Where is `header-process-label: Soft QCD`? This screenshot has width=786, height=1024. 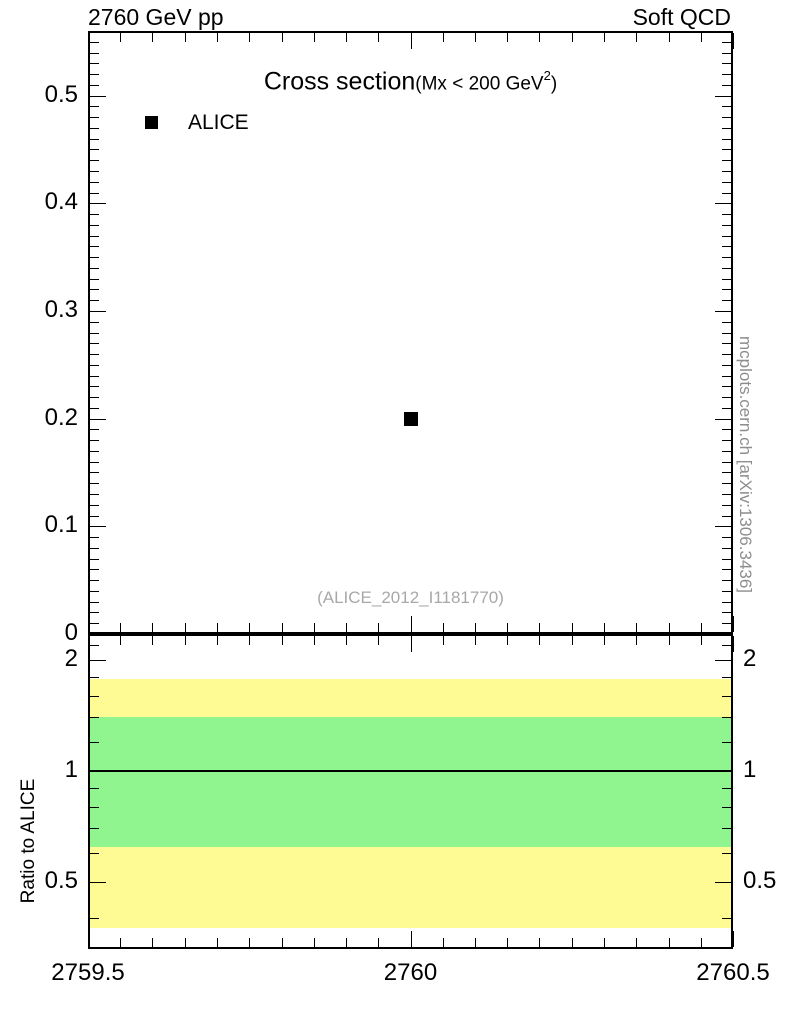
header-process-label: Soft QCD is located at coordinates (681, 17).